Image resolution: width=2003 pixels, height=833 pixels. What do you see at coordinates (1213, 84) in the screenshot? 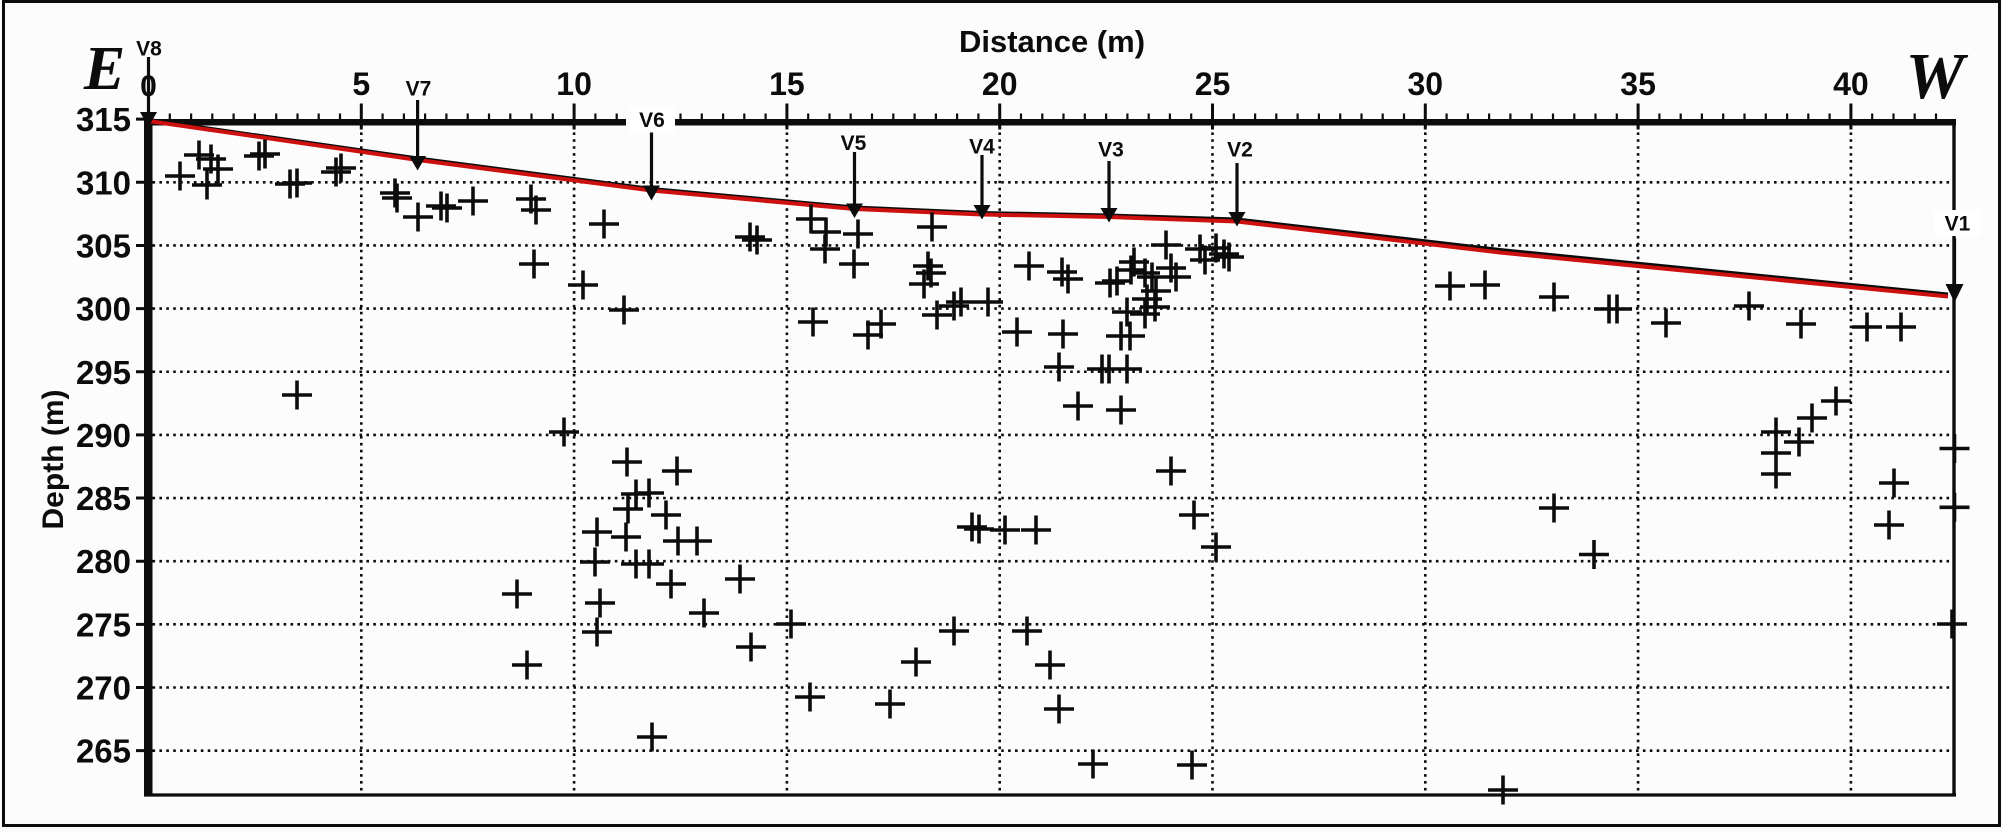
I see `svg-text: 25` at bounding box center [1213, 84].